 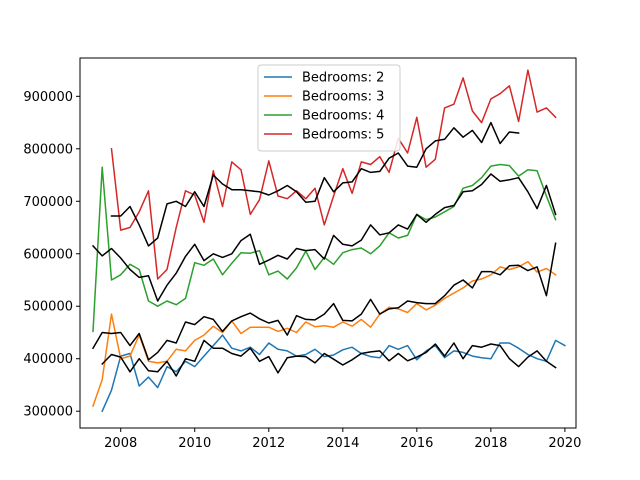 I want to click on x-axis: 2008 2010 2012 2014 2016 2018 2020, so click(x=342, y=439).